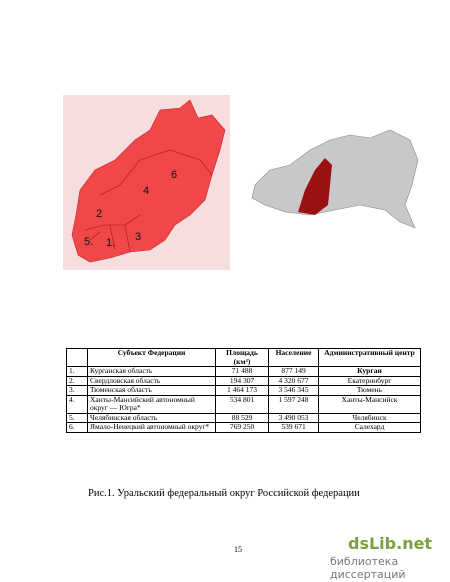  I want to click on map-label: 6, so click(174, 175).